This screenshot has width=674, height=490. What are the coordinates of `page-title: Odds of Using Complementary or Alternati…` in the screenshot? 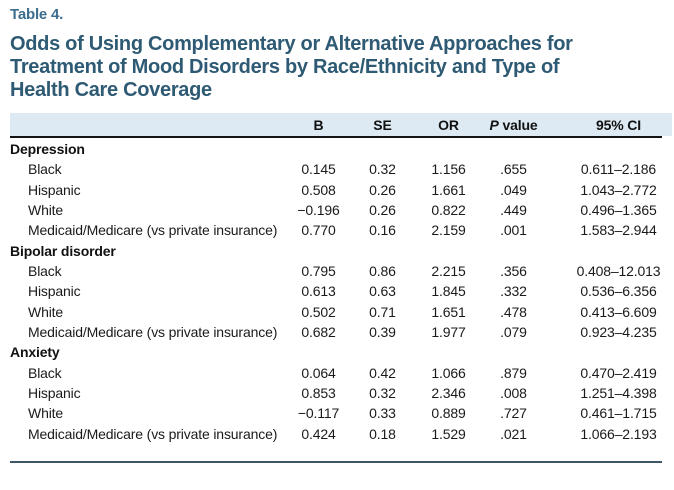 It's located at (336, 67).